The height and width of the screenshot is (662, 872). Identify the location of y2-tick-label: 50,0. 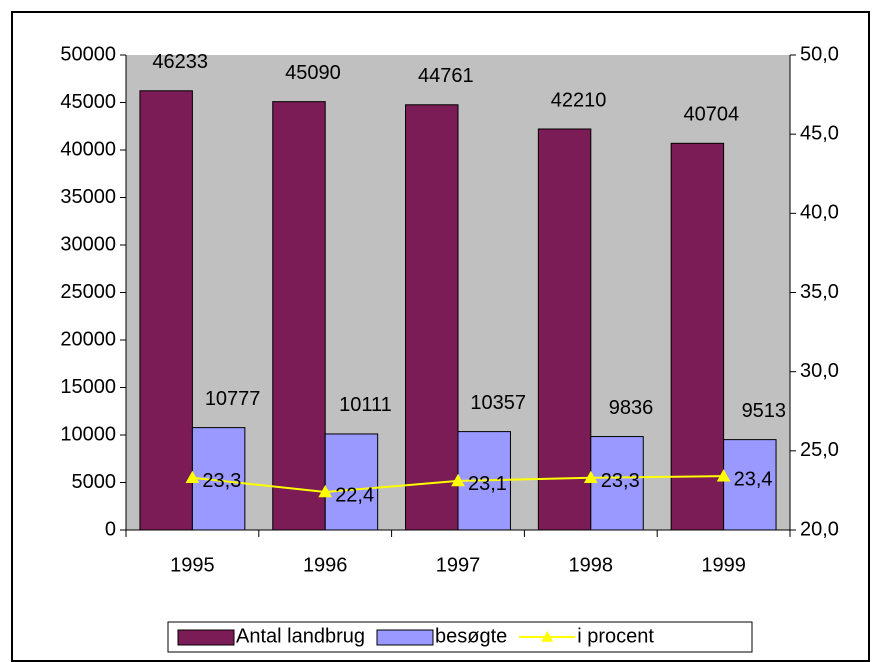
(819, 54).